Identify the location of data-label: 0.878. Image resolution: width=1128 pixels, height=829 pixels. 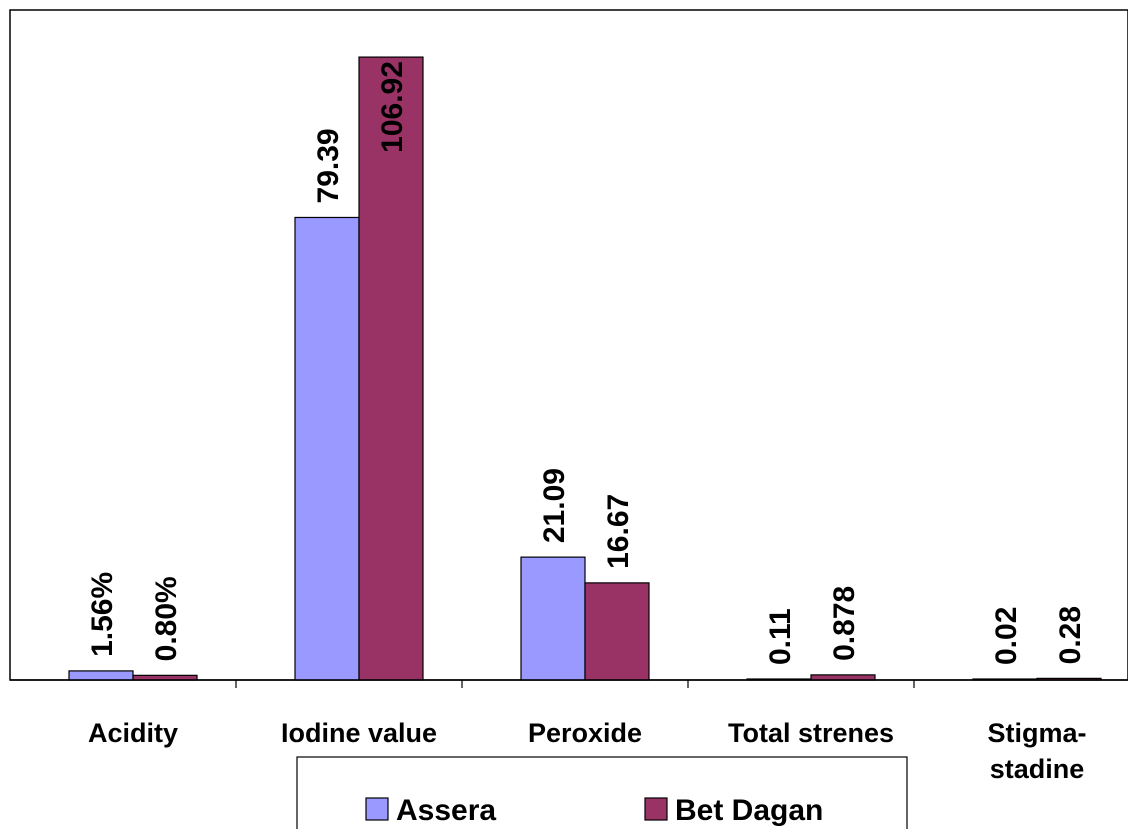
(844, 623).